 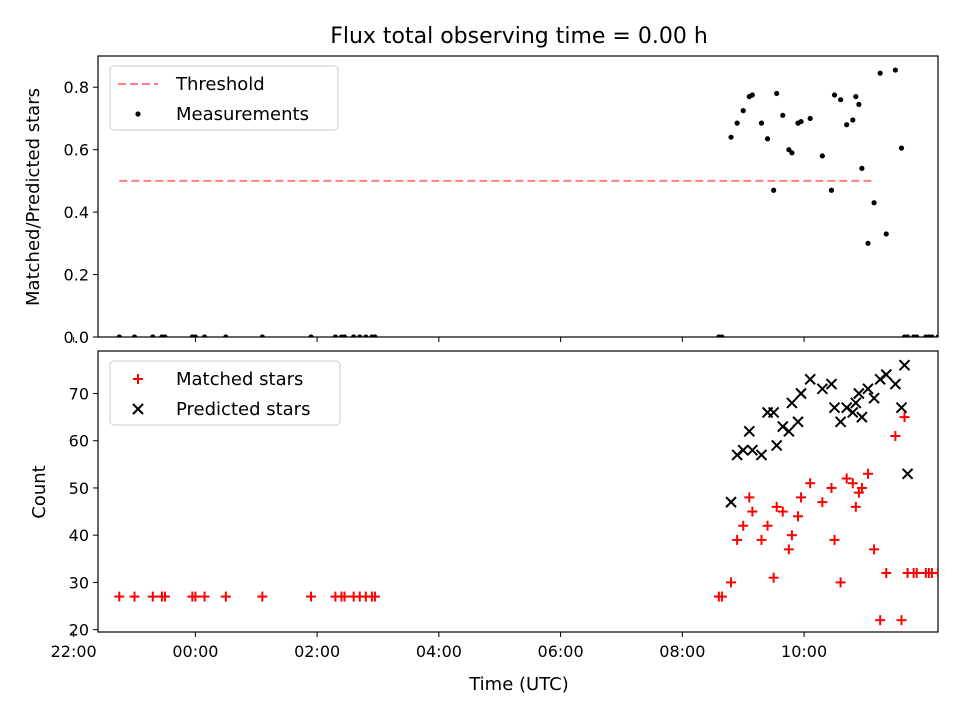 What do you see at coordinates (682, 651) in the screenshot?
I see `x-tick-label: 08:00` at bounding box center [682, 651].